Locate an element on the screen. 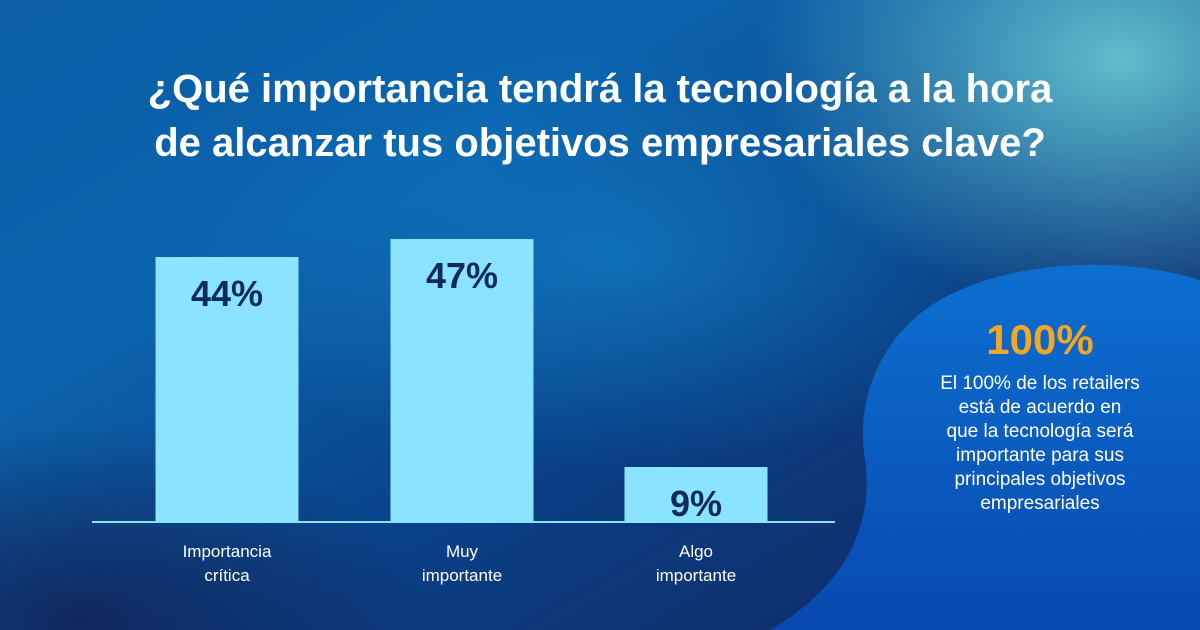 The width and height of the screenshot is (1200, 630). category-label-3-line-2: importante is located at coordinates (696, 575).